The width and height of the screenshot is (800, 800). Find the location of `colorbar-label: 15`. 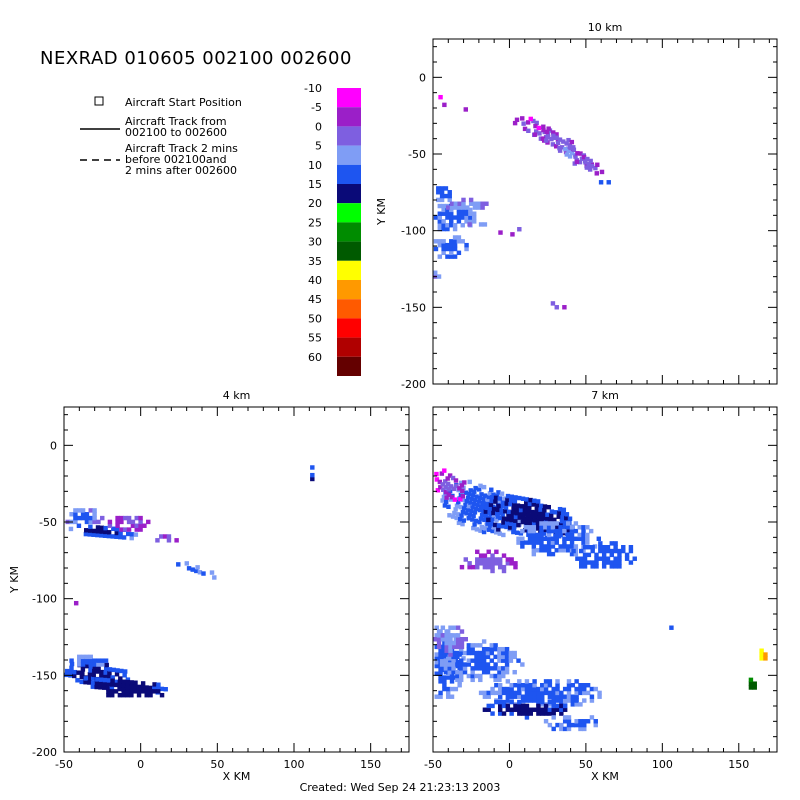

colorbar-label: 15 is located at coordinates (315, 184).